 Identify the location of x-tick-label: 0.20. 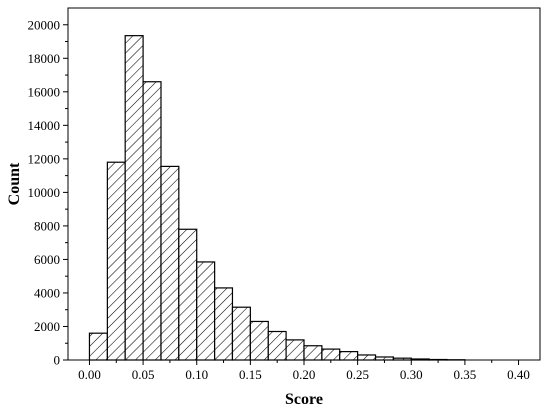
(304, 374).